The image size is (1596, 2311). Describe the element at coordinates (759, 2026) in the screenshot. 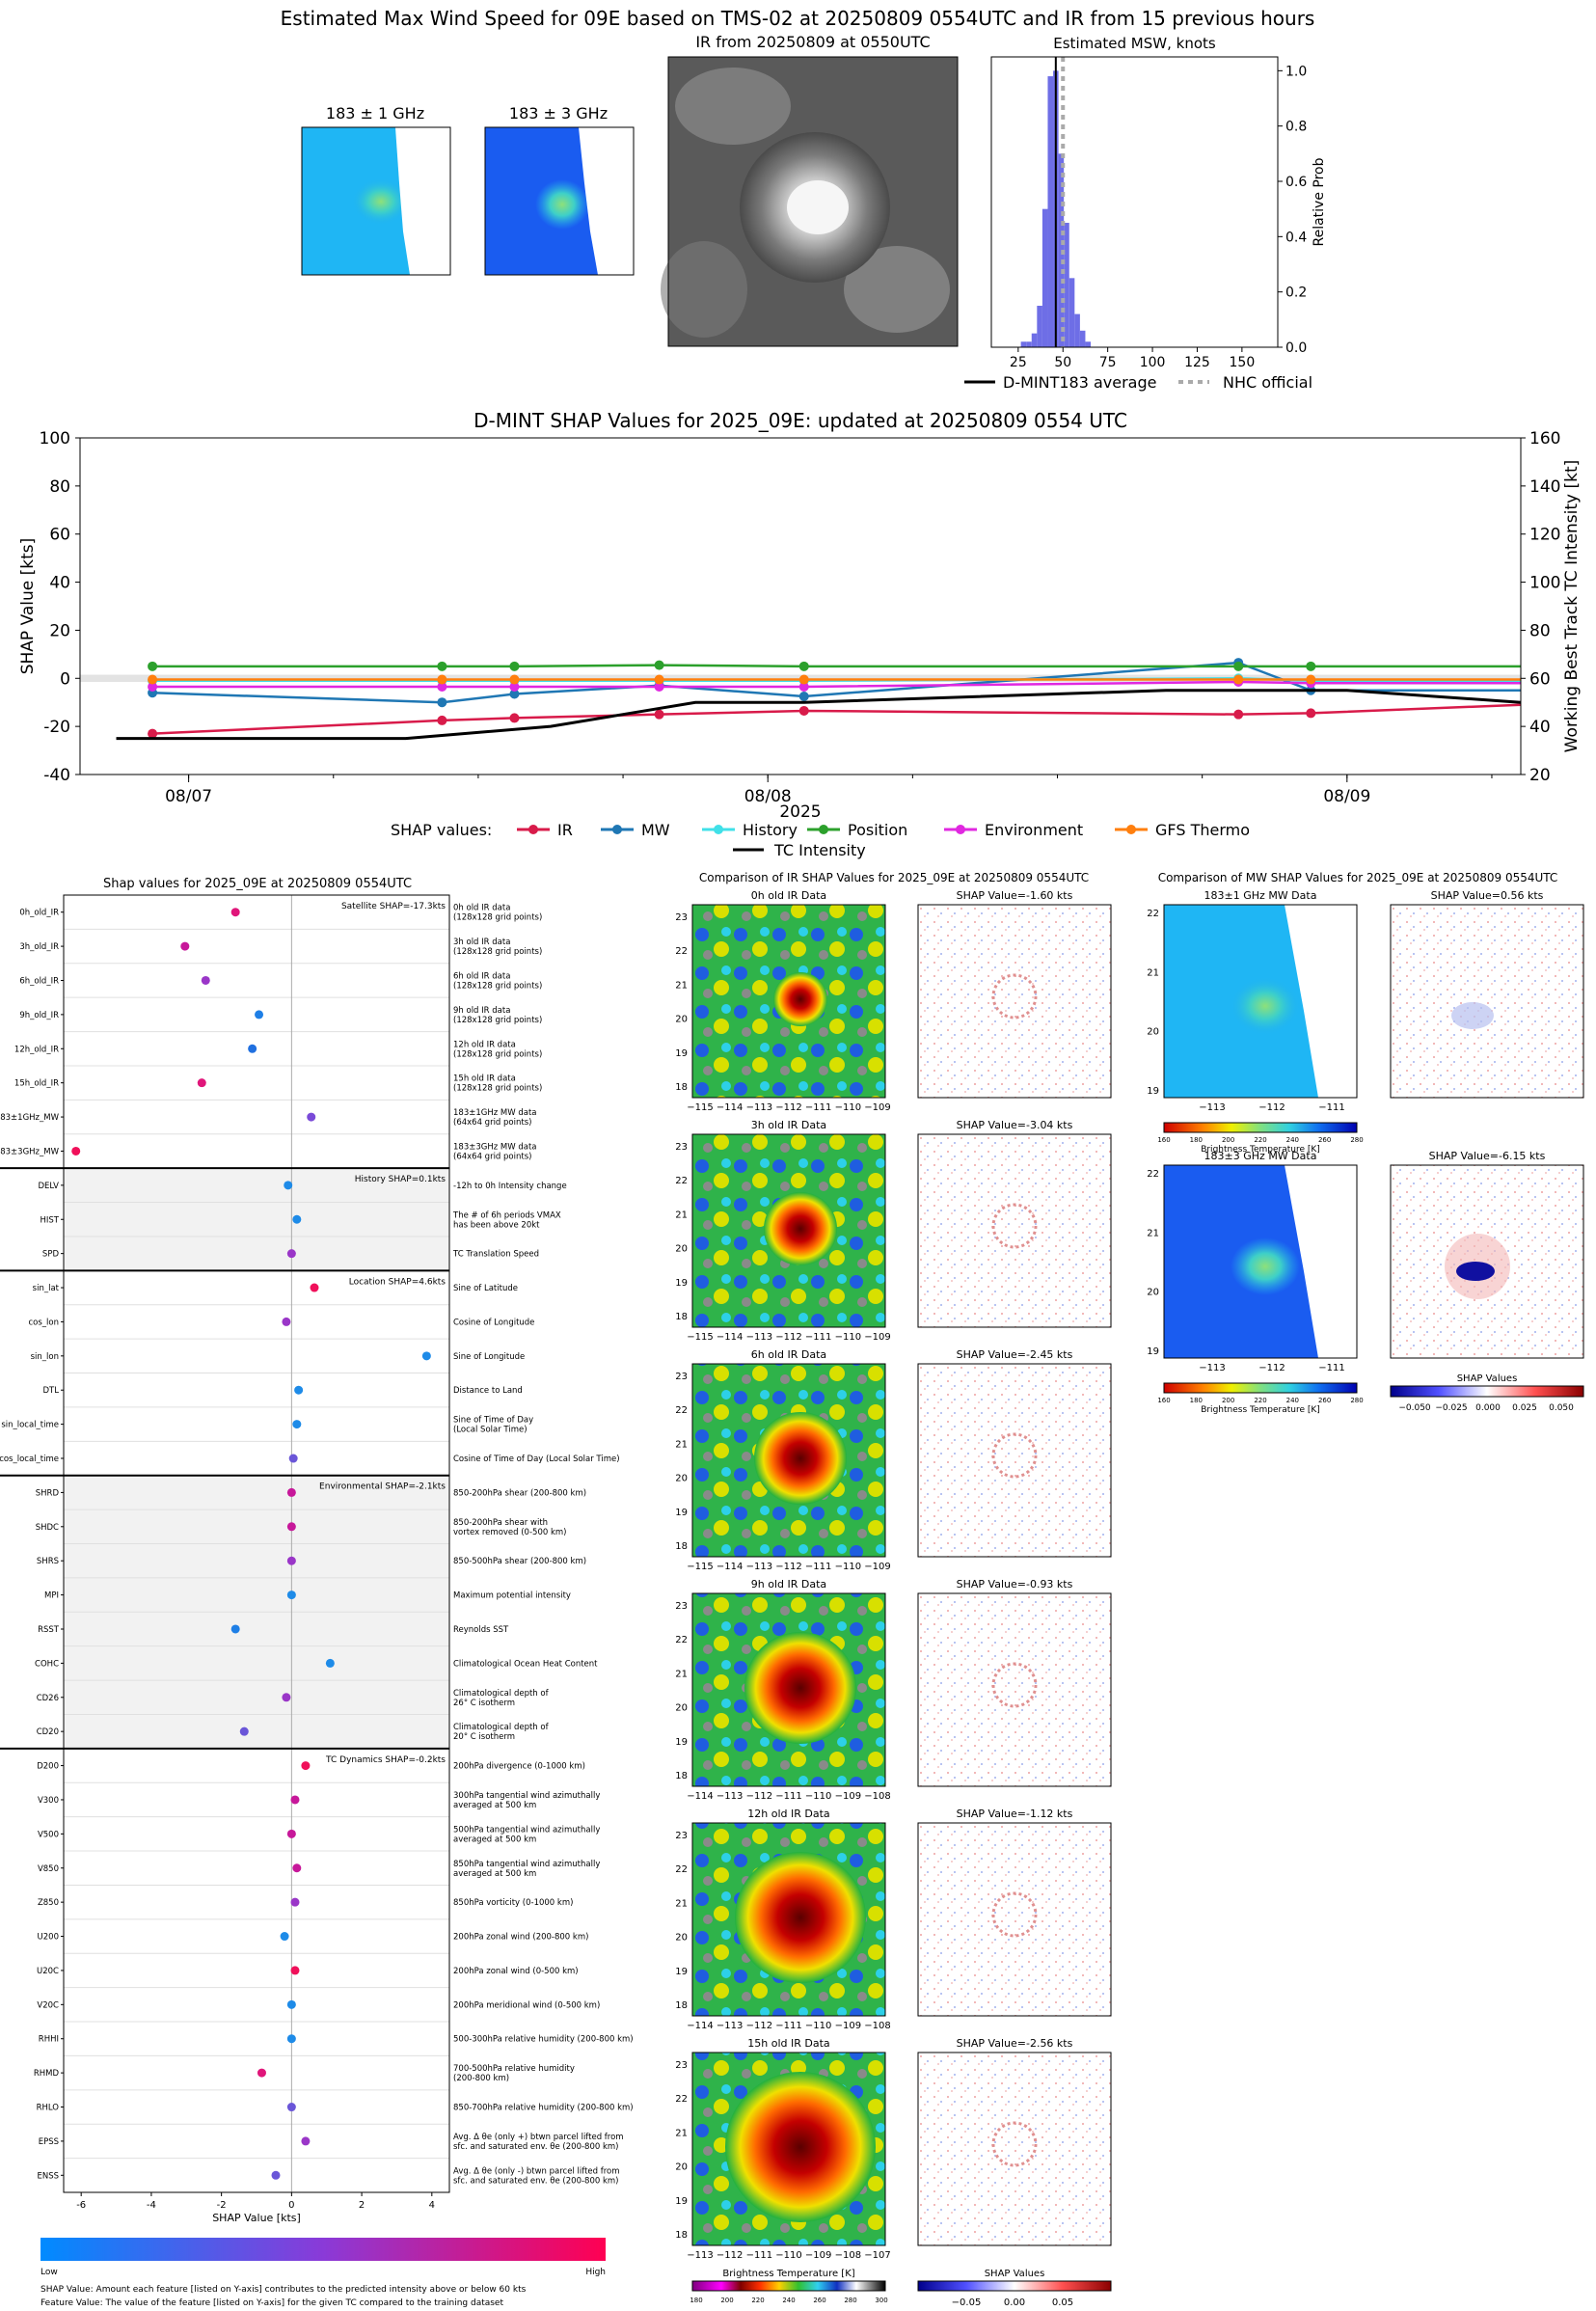

I see `ir-xtick-label: −112` at that location.